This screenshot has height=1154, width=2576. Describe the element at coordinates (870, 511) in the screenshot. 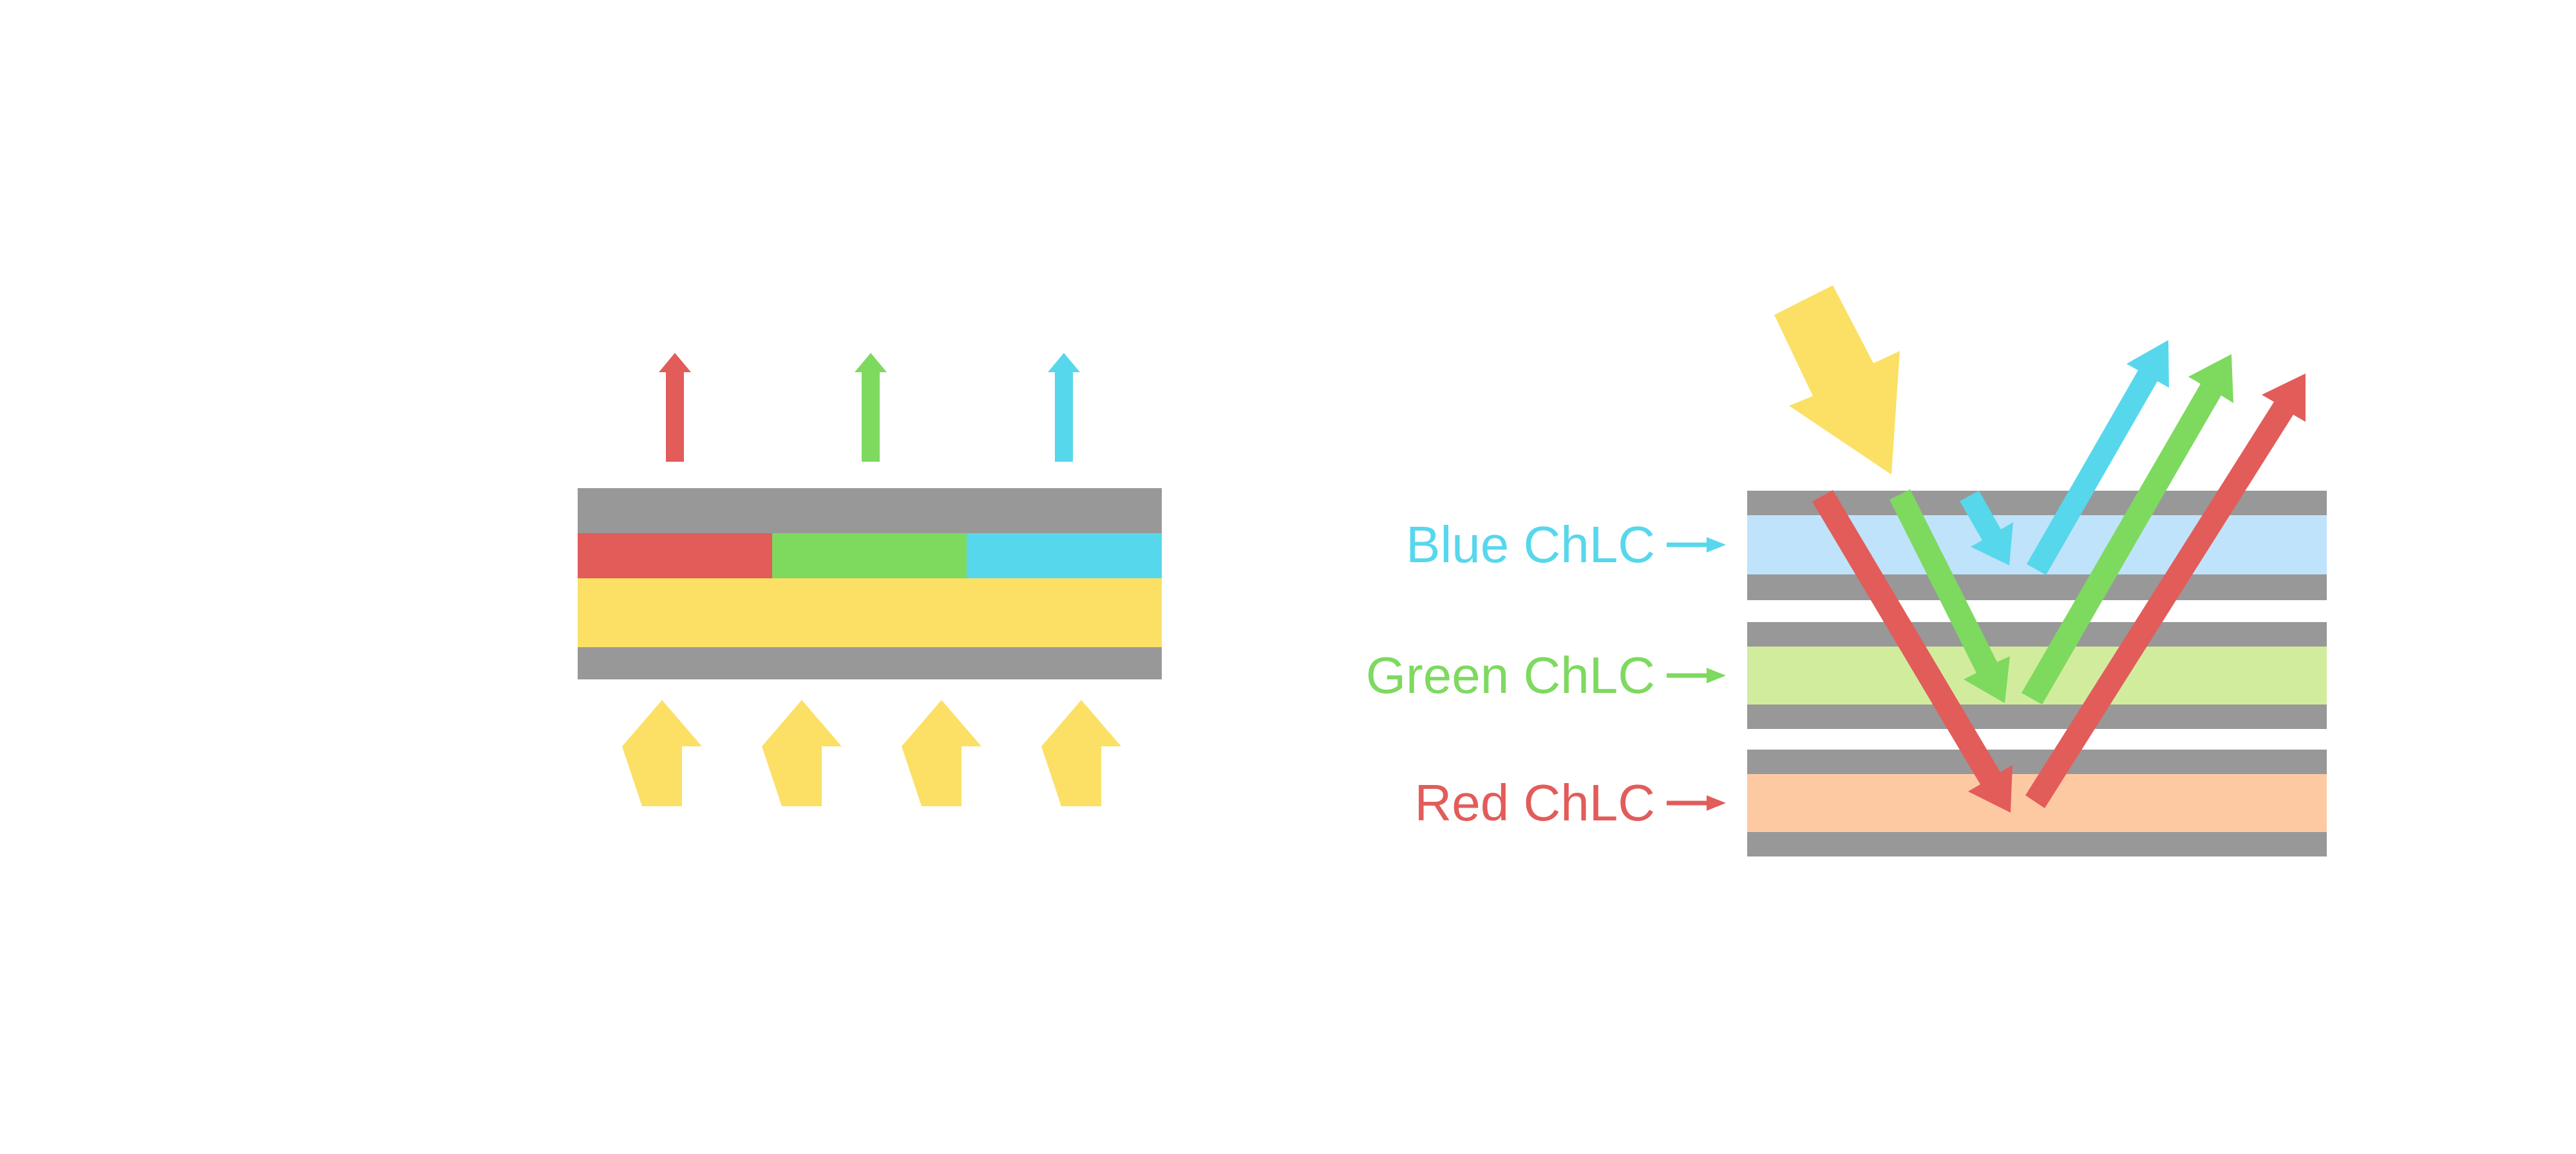

I see `left-top-substrate-layer` at that location.